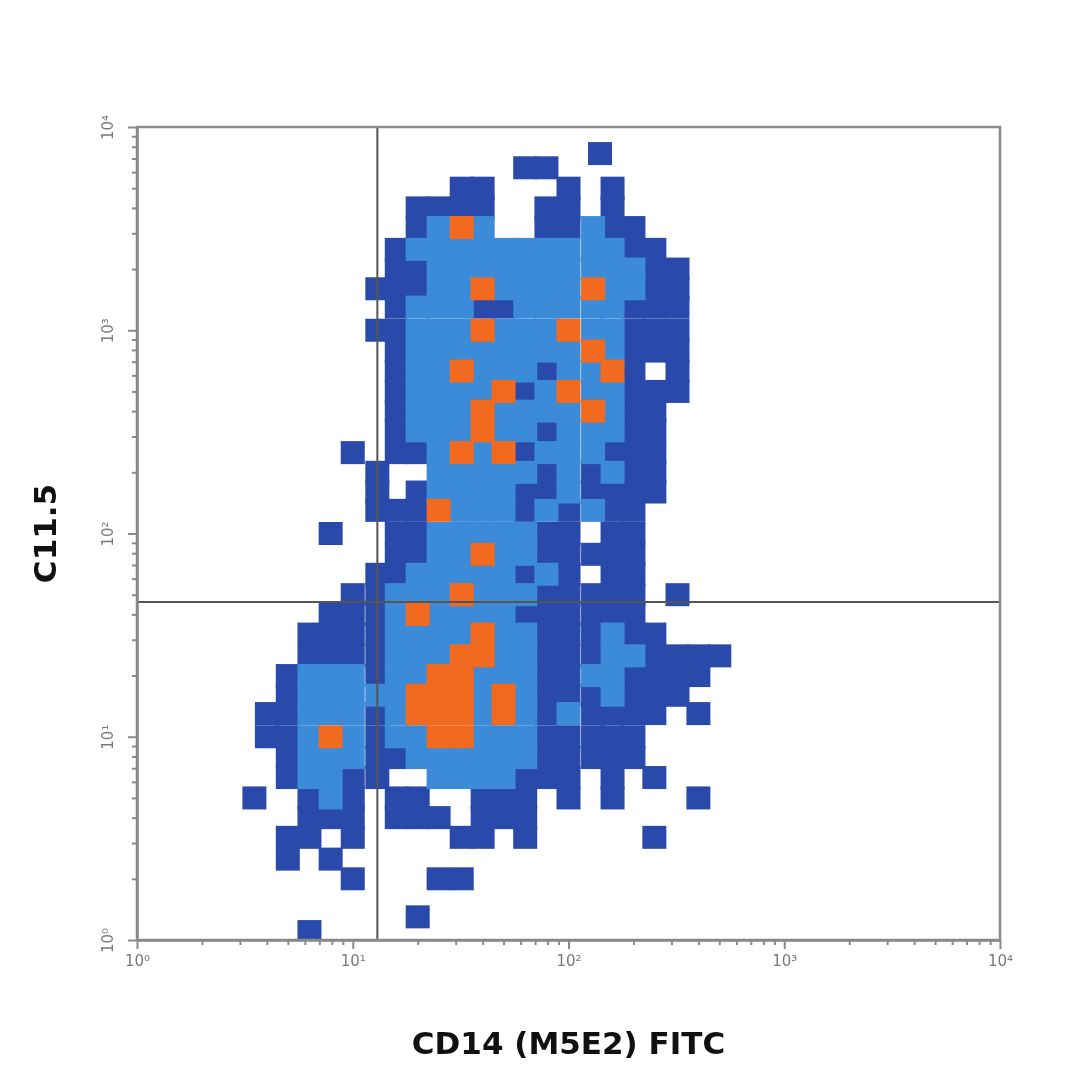 This screenshot has height=1086, width=1080. Describe the element at coordinates (45, 533) in the screenshot. I see `y-axis-title: C11.5` at that location.